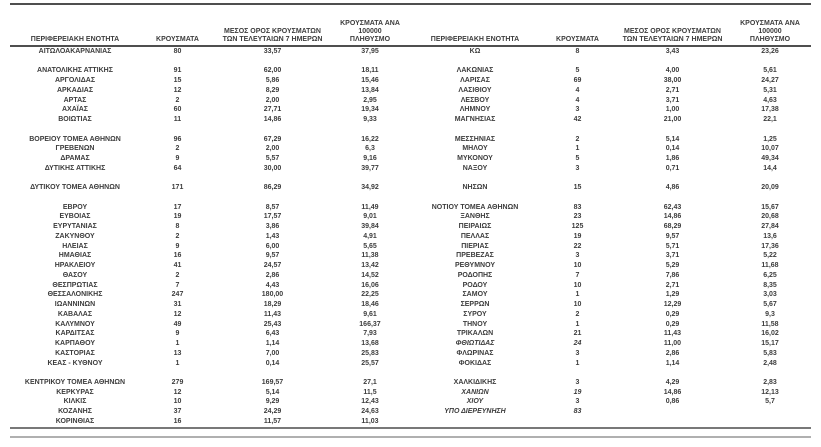  I want to click on per100k-cell: 18,11, so click(370, 71).